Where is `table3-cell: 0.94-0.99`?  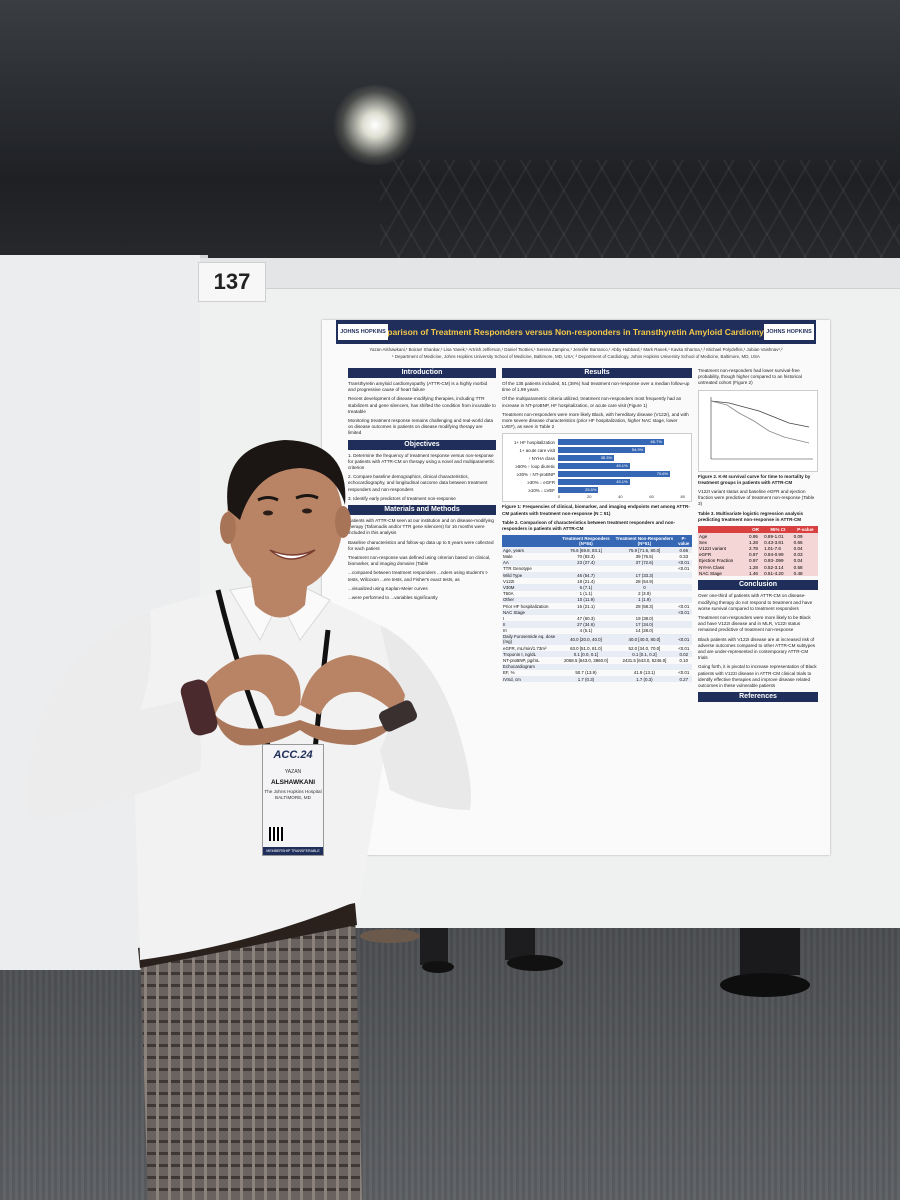
table3-cell: 0.94-0.99 is located at coordinates (778, 554).